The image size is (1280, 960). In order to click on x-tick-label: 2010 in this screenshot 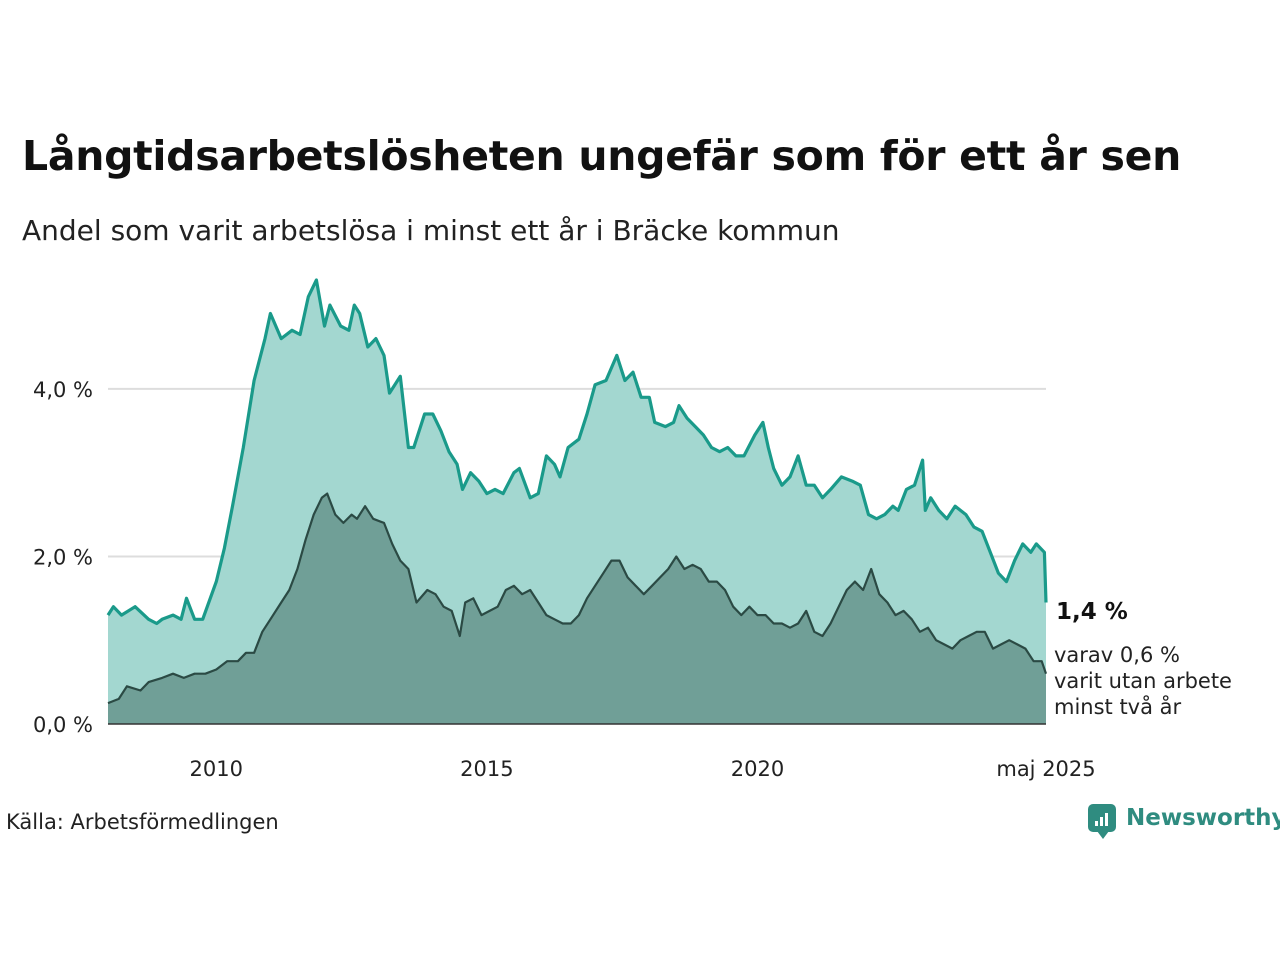, I will do `click(216, 769)`.